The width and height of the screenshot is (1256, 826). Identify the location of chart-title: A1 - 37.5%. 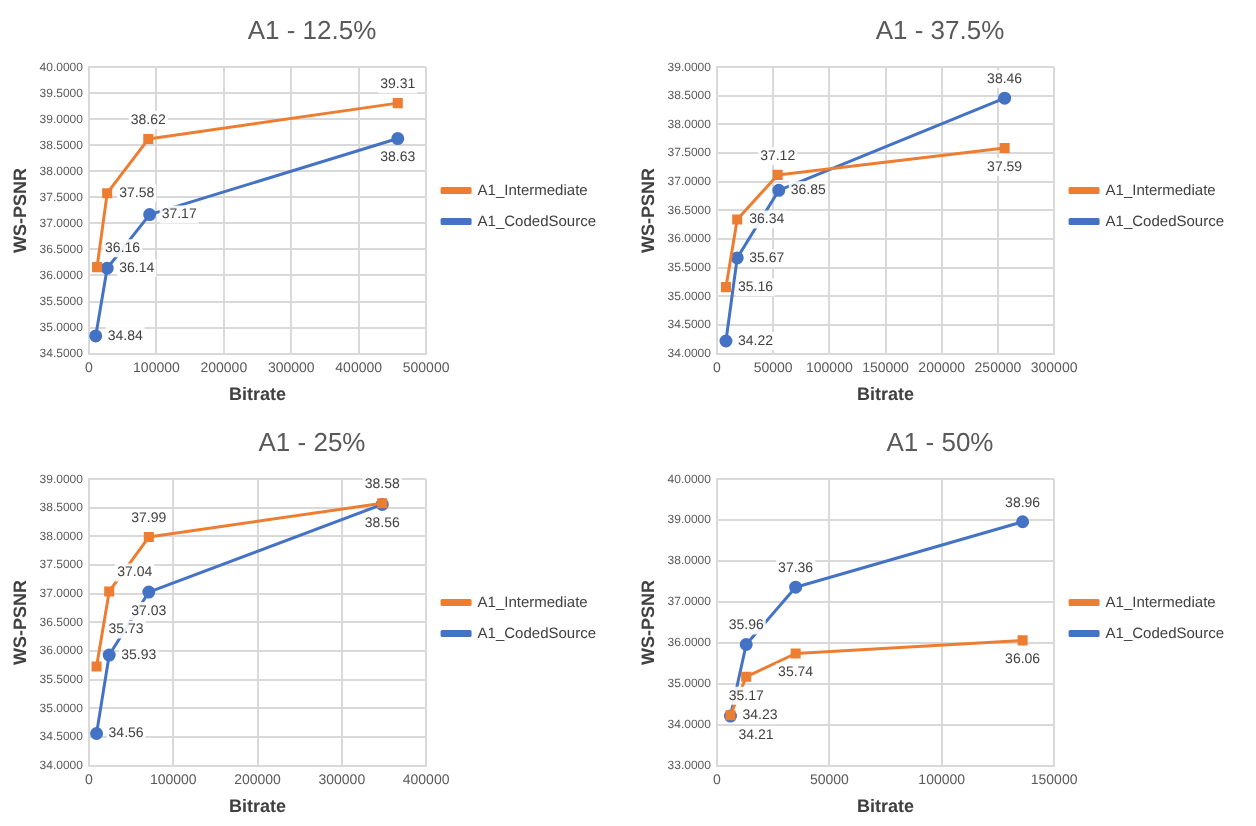
(940, 29).